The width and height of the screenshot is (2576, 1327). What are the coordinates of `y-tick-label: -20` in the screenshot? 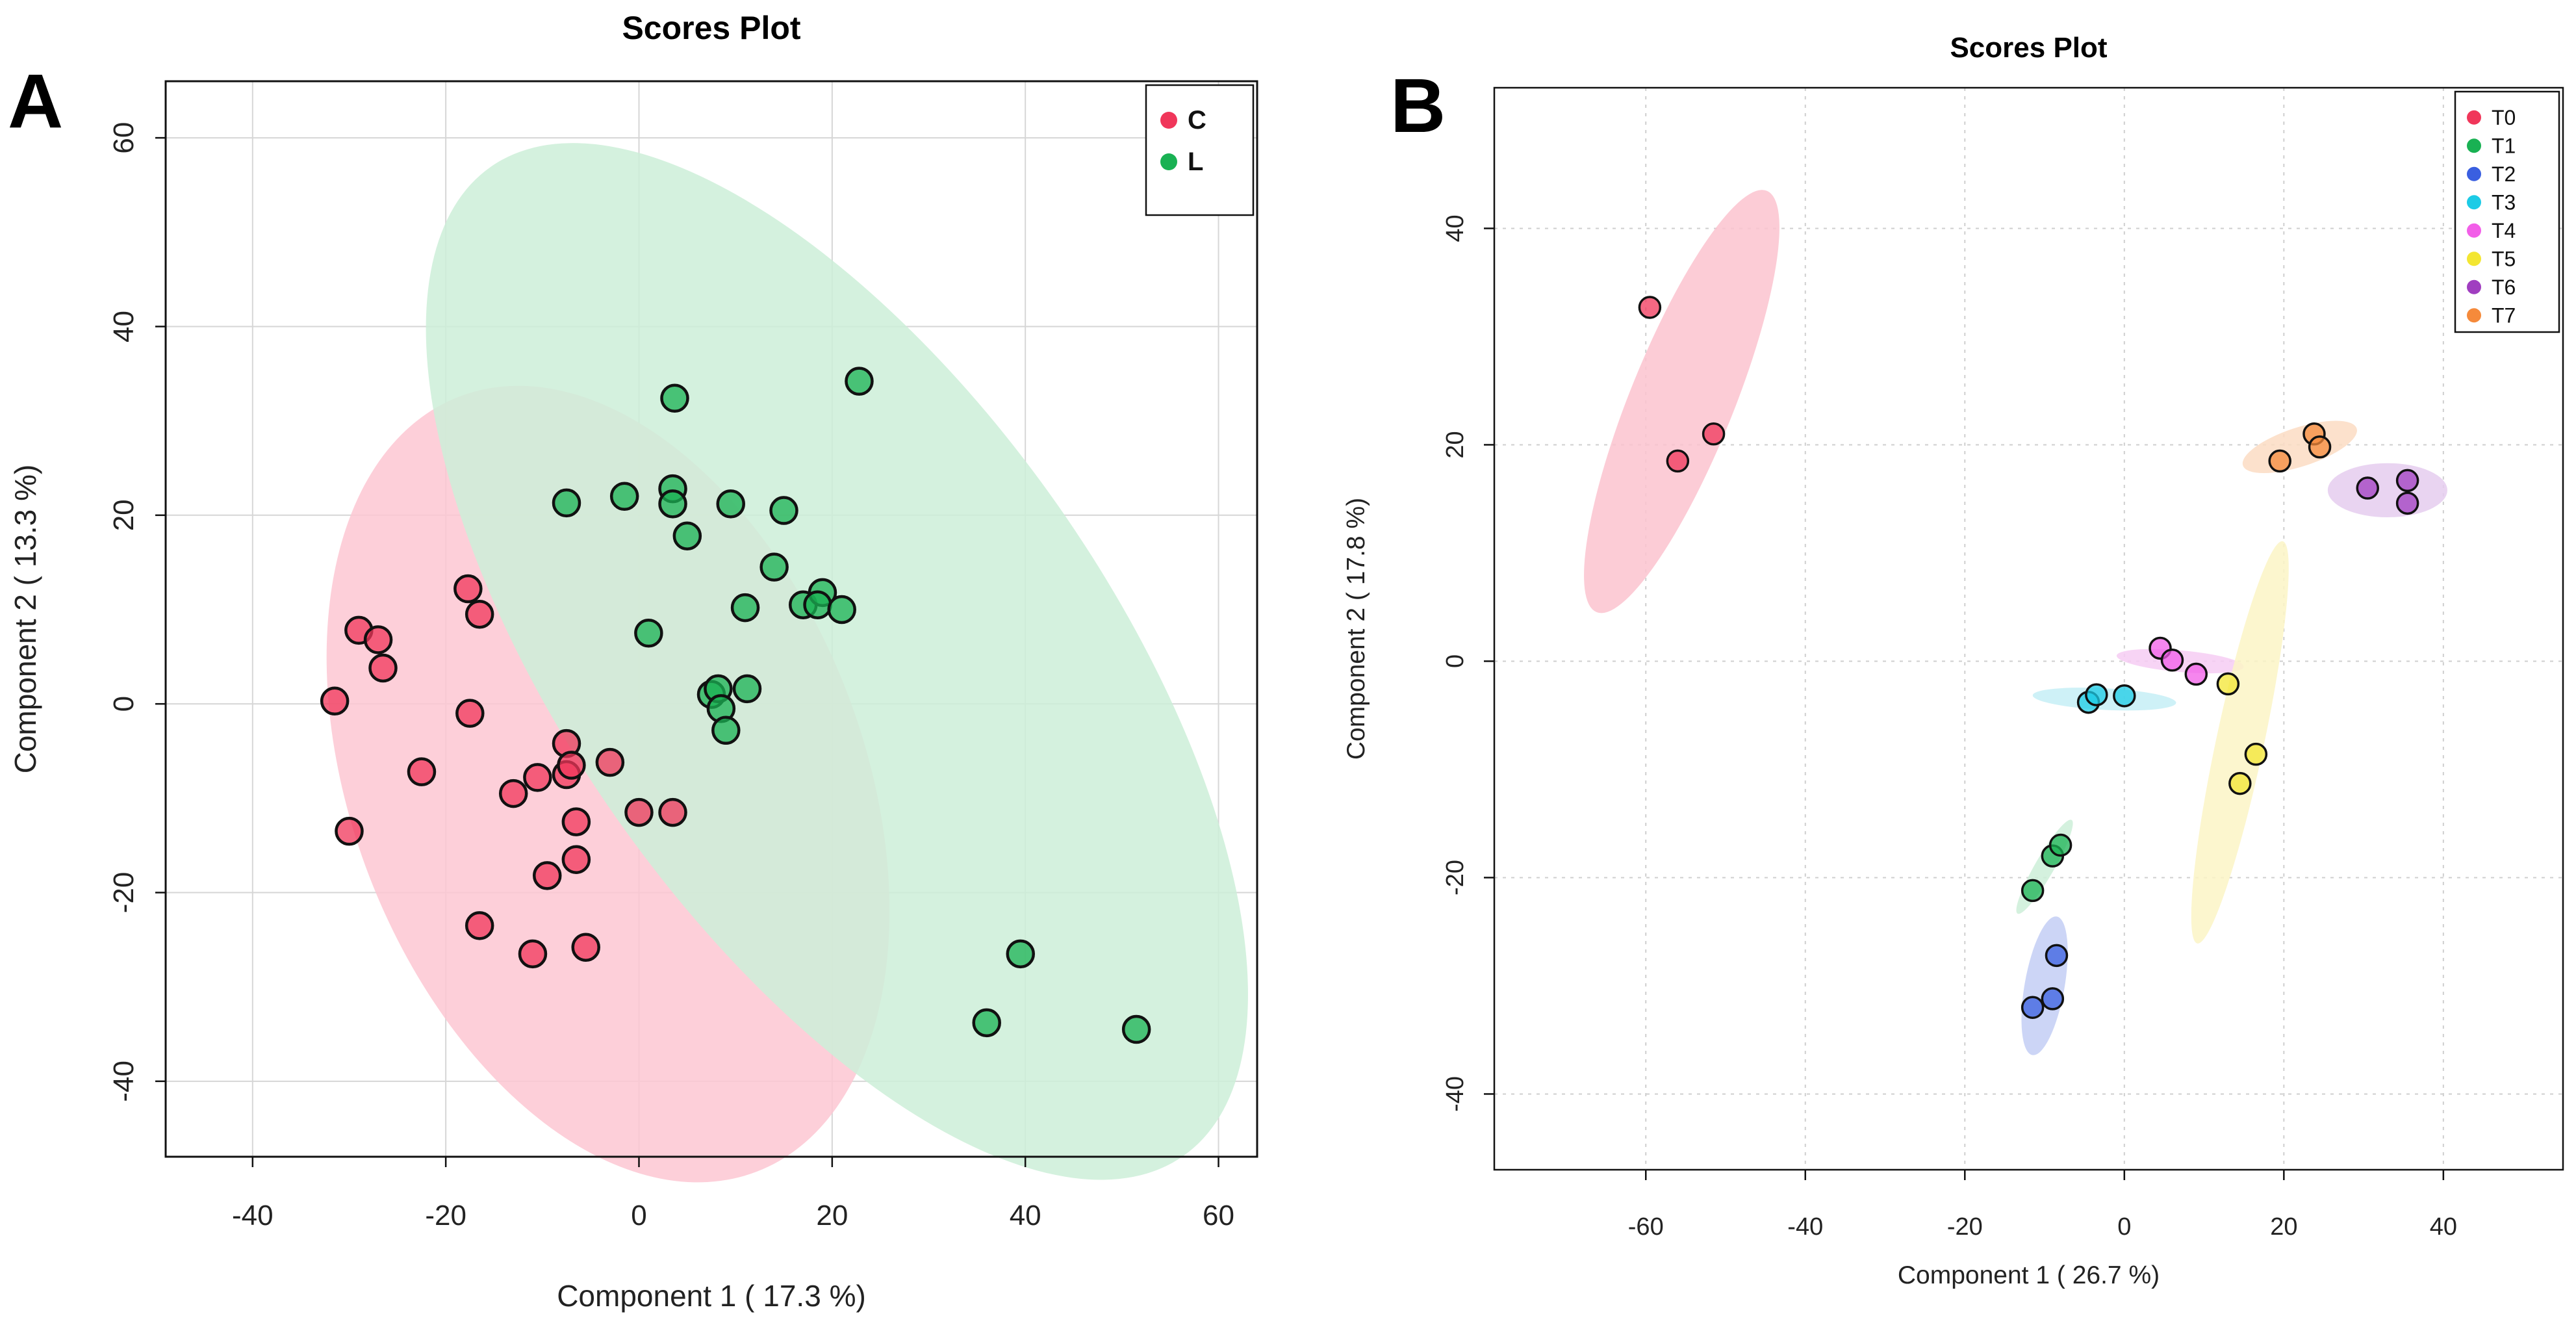 It's located at (124, 893).